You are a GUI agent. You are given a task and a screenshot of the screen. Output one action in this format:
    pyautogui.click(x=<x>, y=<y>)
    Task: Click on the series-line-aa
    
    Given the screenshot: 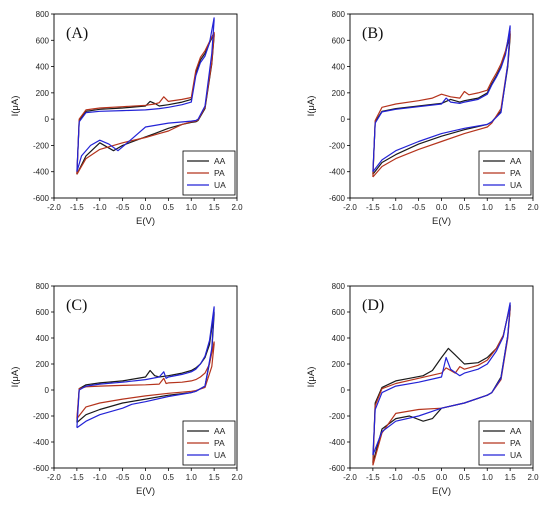 What is the action you would take?
    pyautogui.click(x=145, y=367)
    